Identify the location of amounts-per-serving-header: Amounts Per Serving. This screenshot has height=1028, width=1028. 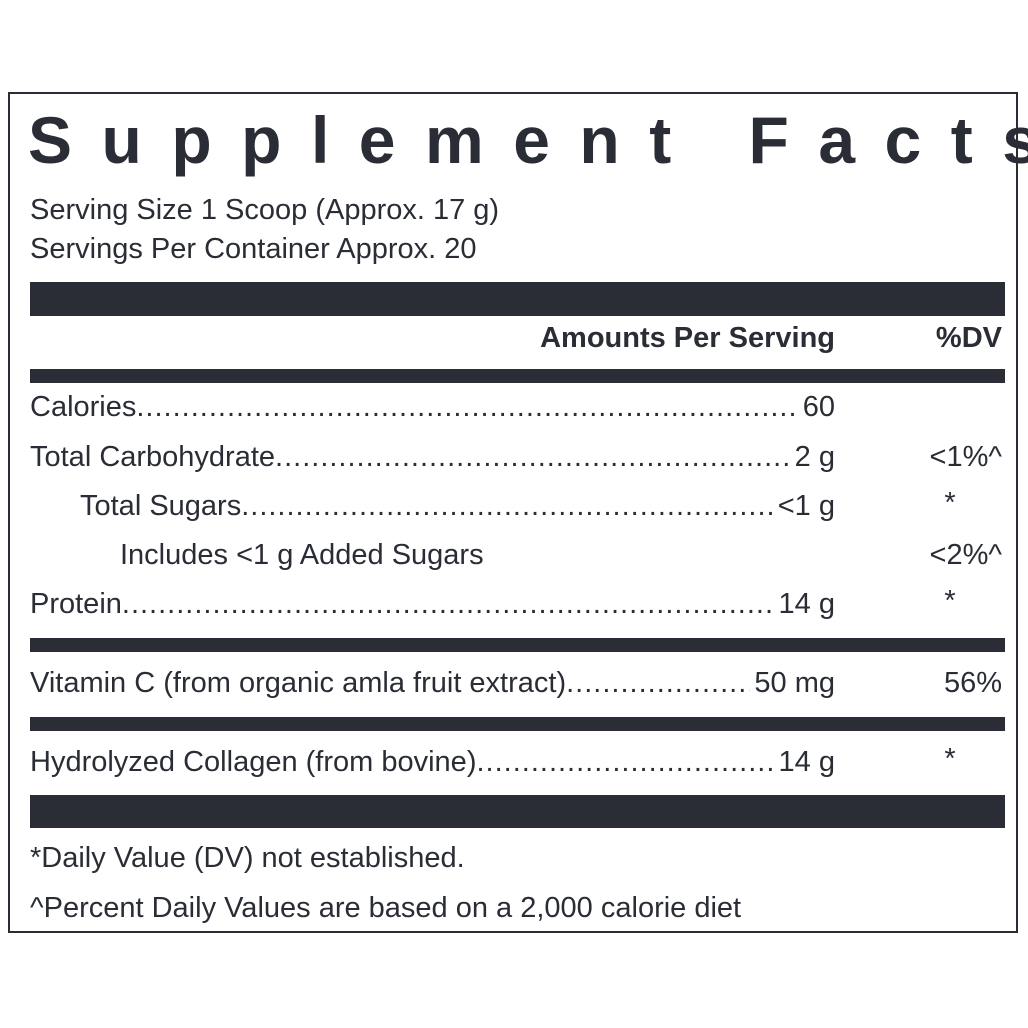
(687, 338).